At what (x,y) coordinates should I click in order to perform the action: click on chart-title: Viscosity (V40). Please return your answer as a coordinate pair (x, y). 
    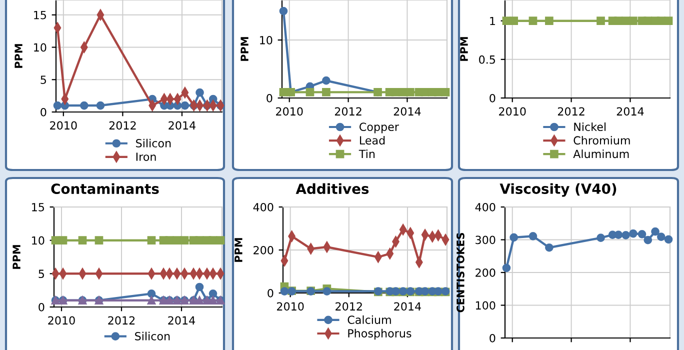
    Looking at the image, I should click on (558, 190).